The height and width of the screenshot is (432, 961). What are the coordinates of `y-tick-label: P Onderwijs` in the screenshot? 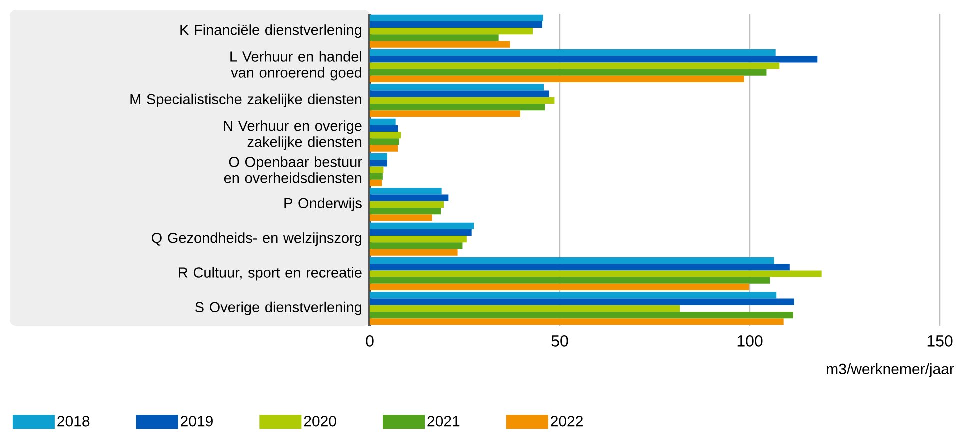 It's located at (323, 205).